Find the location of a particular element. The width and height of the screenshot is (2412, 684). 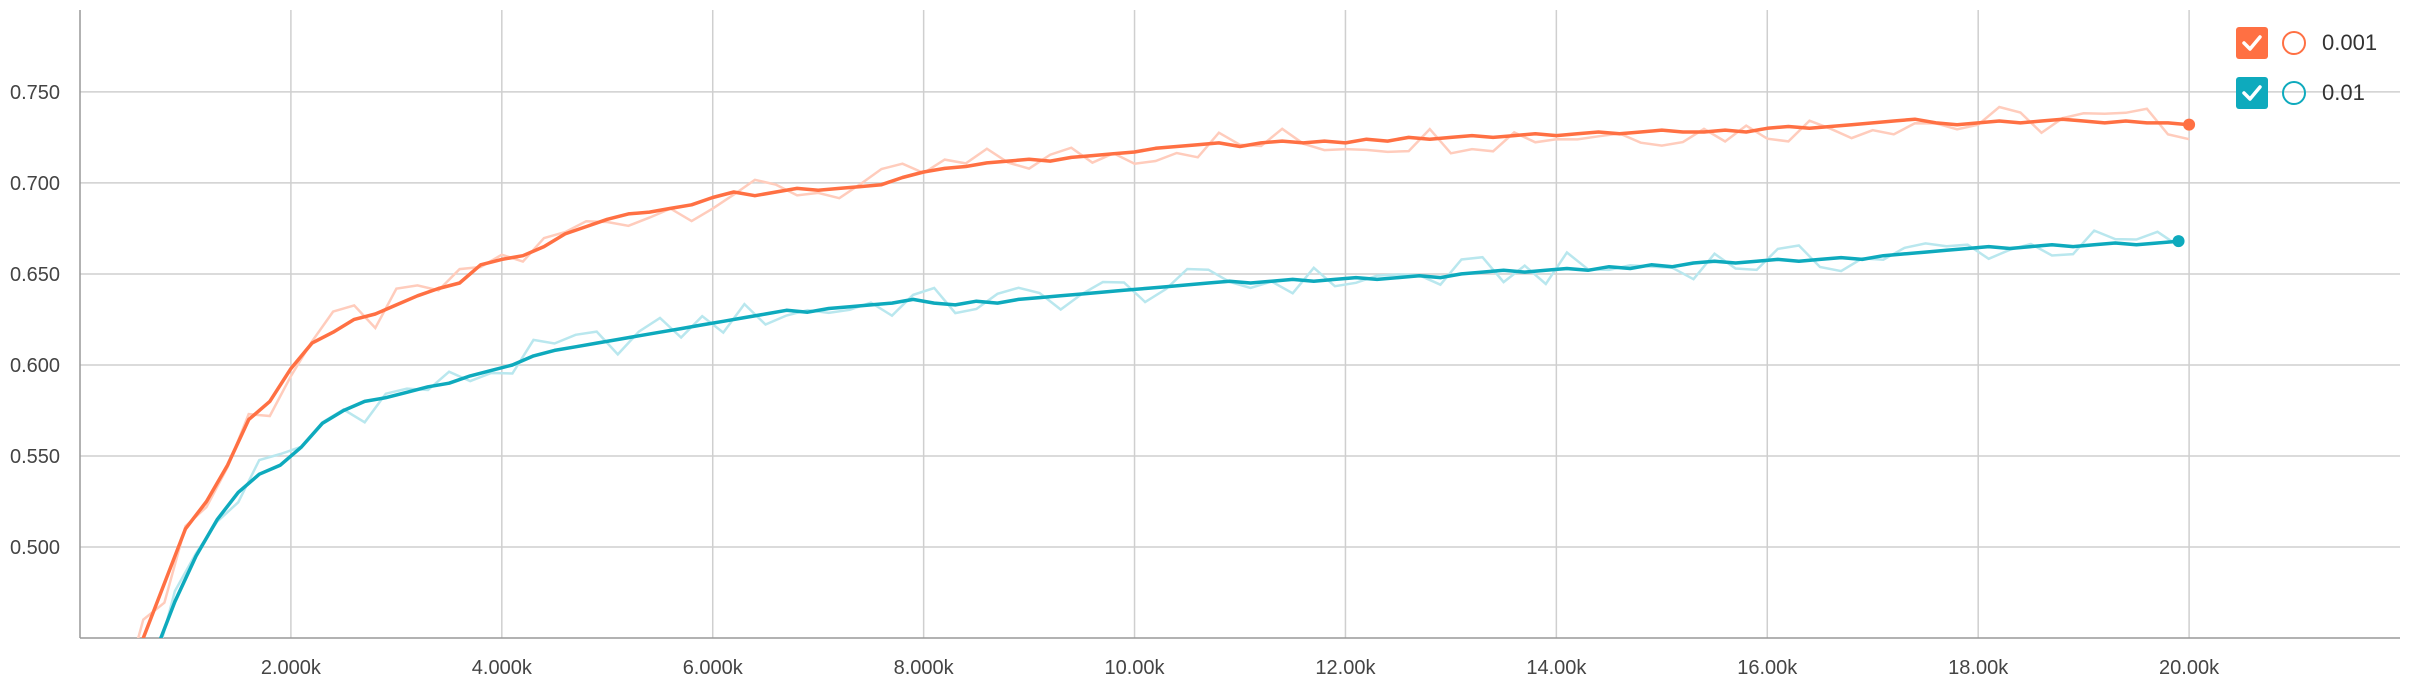

legend: 0.001 0.01 is located at coordinates (2306, 68).